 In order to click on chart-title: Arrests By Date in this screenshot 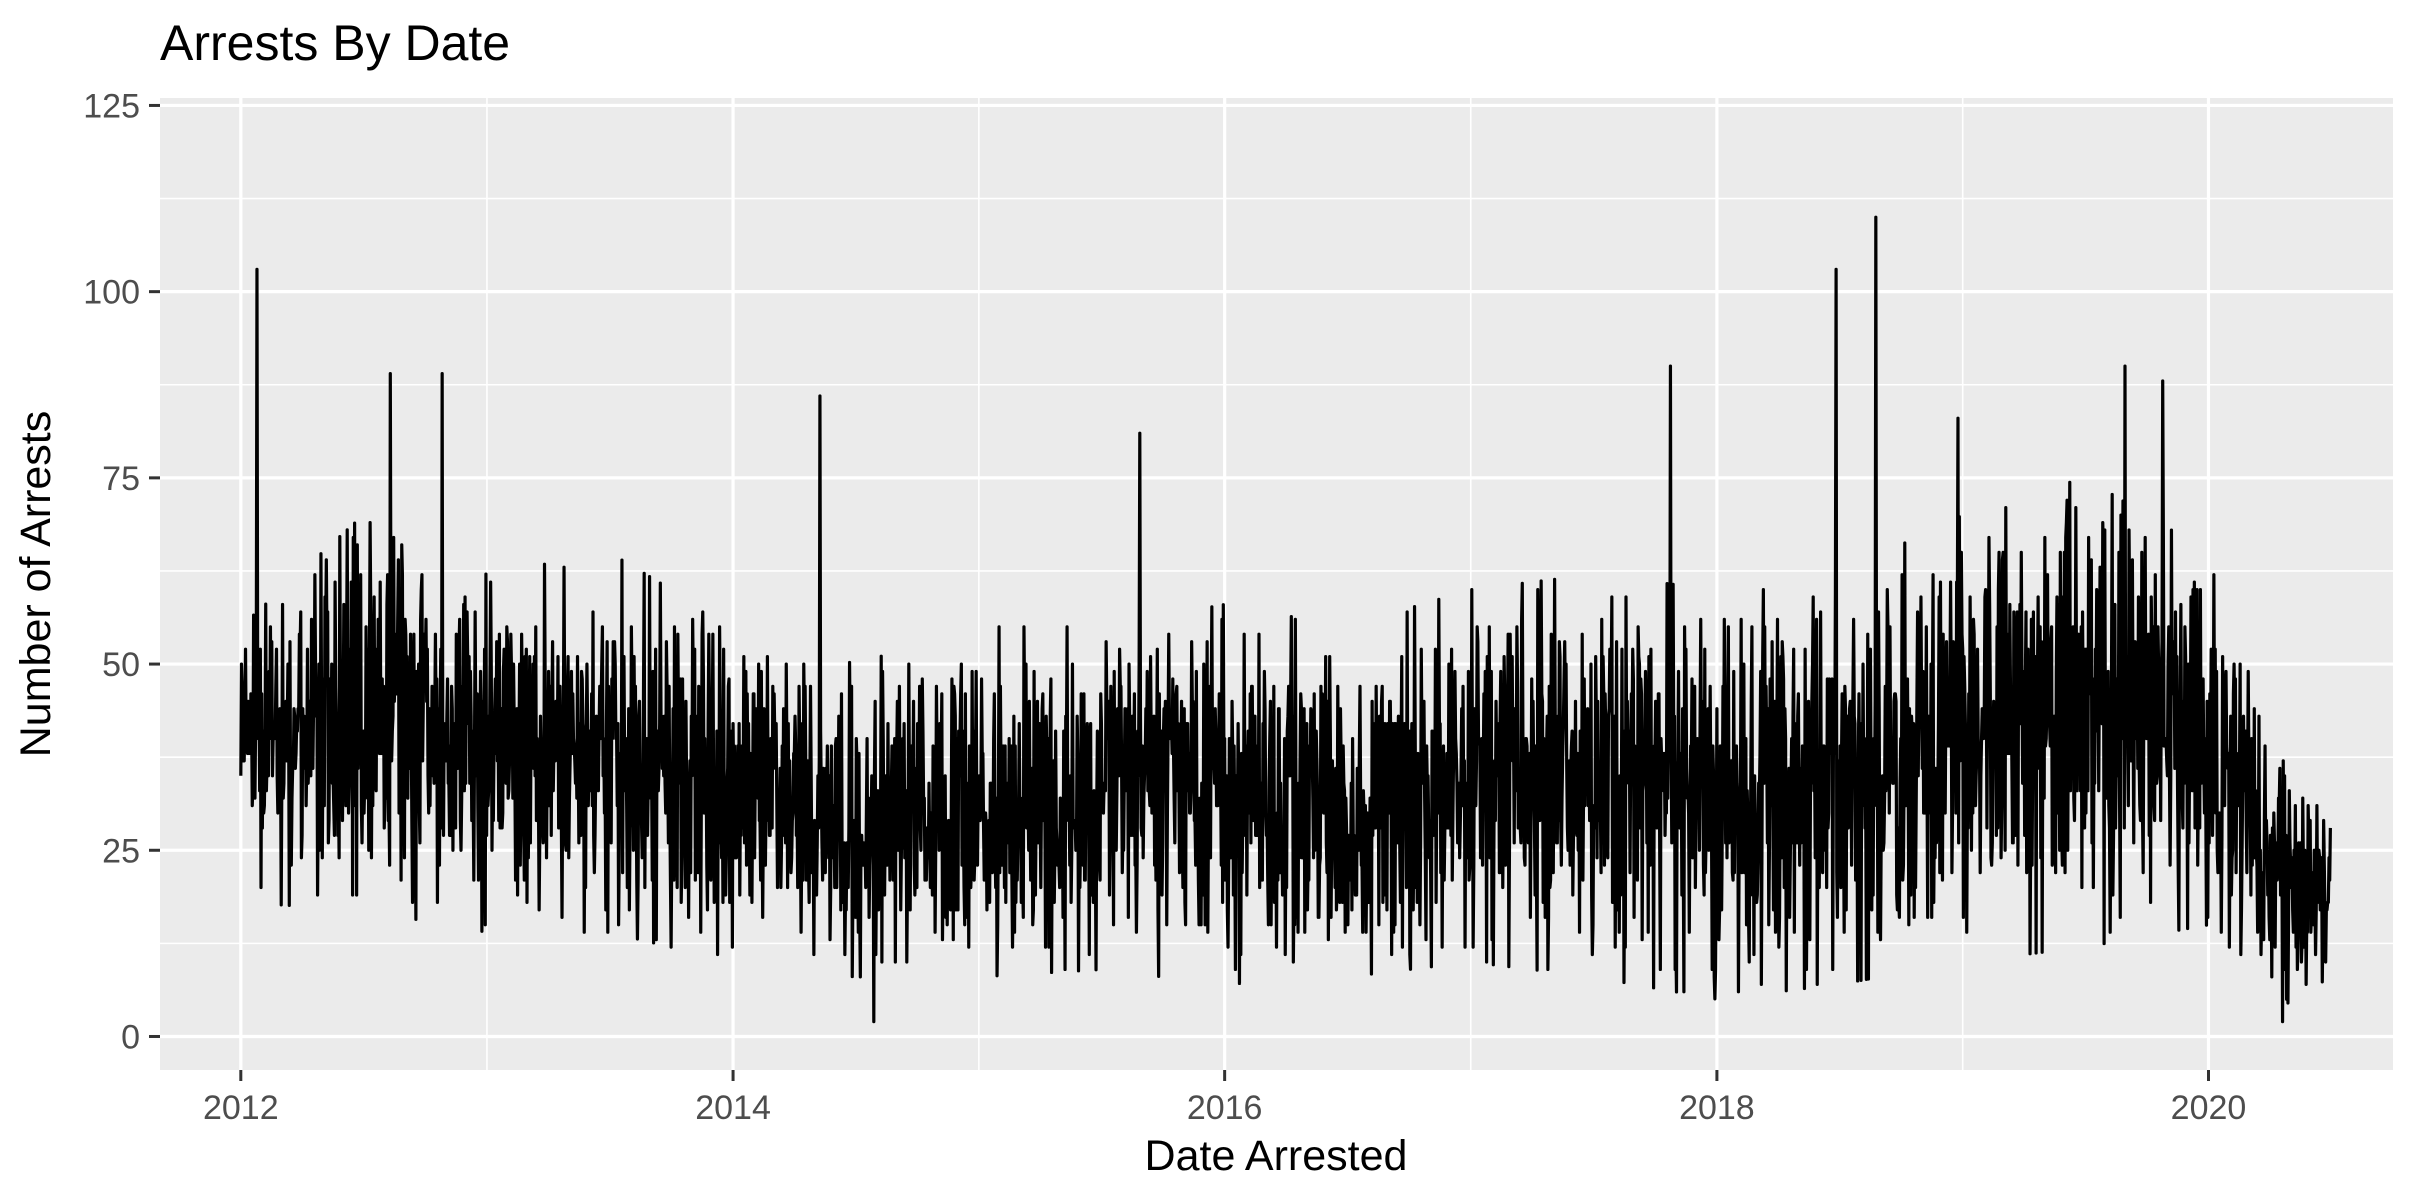, I will do `click(335, 43)`.